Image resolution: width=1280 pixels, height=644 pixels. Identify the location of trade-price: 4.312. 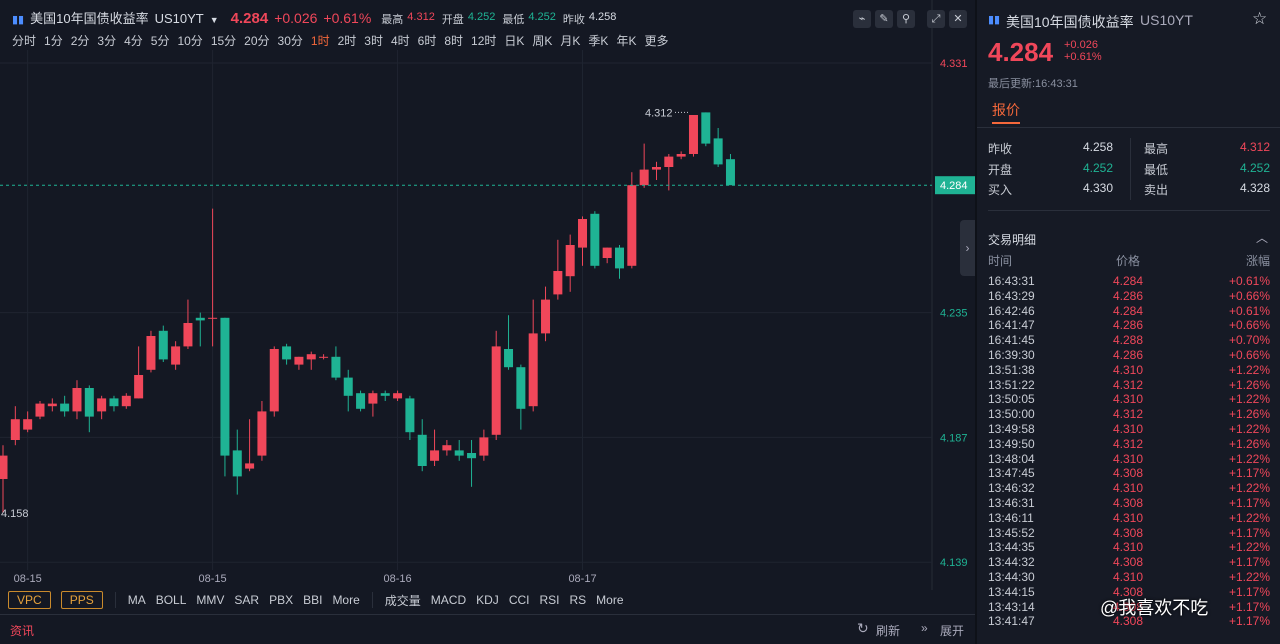
(1128, 414).